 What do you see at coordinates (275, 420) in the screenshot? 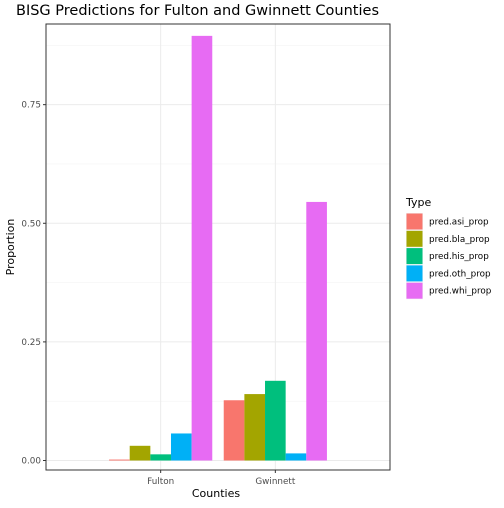
I see `bar-pred-his-prop-gwinnett` at bounding box center [275, 420].